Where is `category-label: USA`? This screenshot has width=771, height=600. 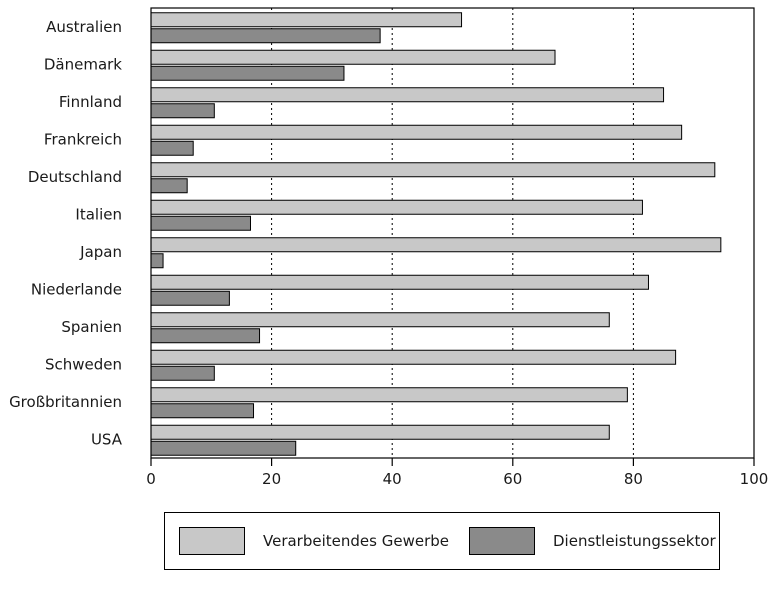 category-label: USA is located at coordinates (107, 439).